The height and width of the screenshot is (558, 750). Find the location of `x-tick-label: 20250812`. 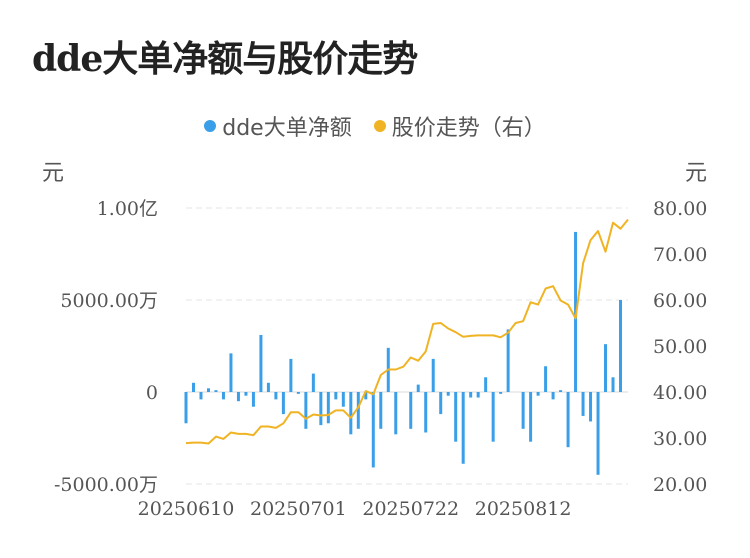

x-tick-label: 20250812 is located at coordinates (523, 509).